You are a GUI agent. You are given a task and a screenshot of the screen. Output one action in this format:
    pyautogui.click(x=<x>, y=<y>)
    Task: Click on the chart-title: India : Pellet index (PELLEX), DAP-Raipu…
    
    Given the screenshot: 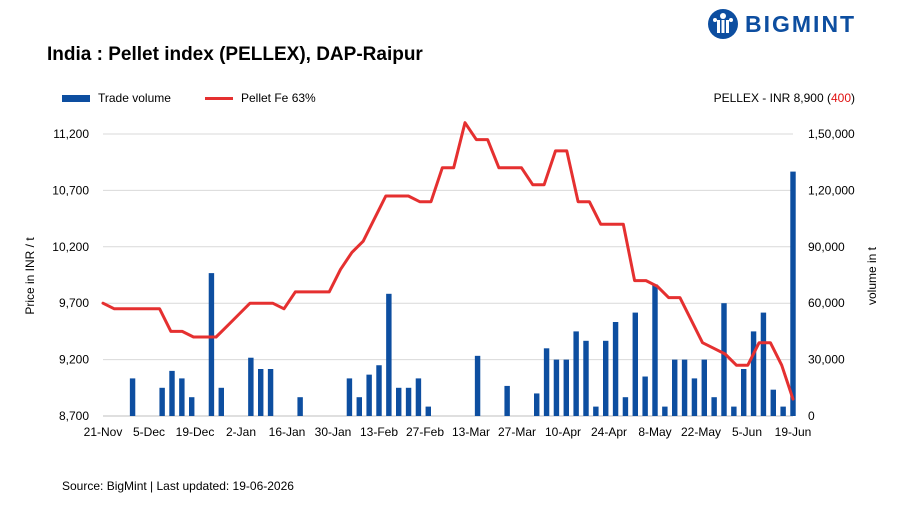 What is the action you would take?
    pyautogui.click(x=235, y=54)
    